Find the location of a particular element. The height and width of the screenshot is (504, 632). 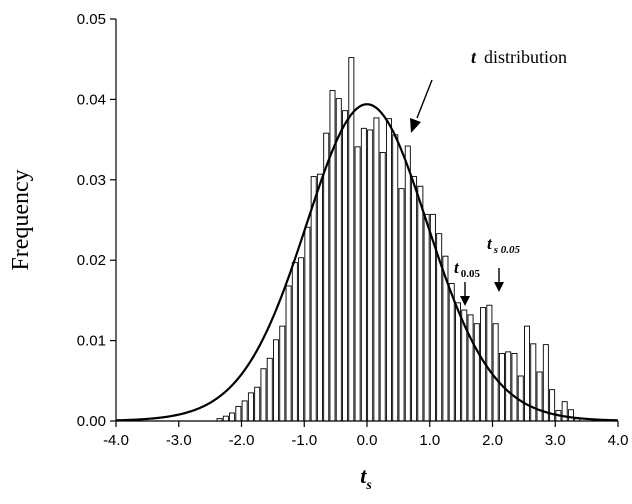

y-tick-label-3: 0.03 is located at coordinates (91, 180).